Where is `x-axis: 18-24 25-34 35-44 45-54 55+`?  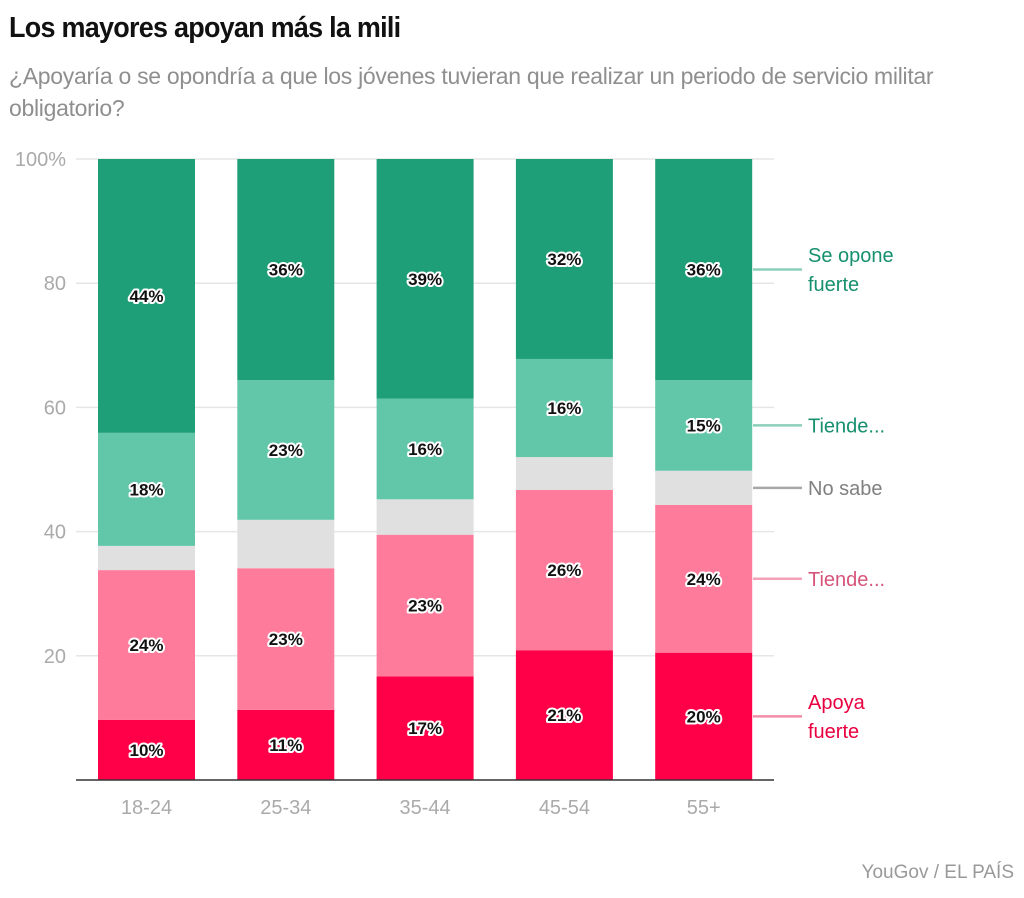 x-axis: 18-24 25-34 35-44 45-54 55+ is located at coordinates (425, 799).